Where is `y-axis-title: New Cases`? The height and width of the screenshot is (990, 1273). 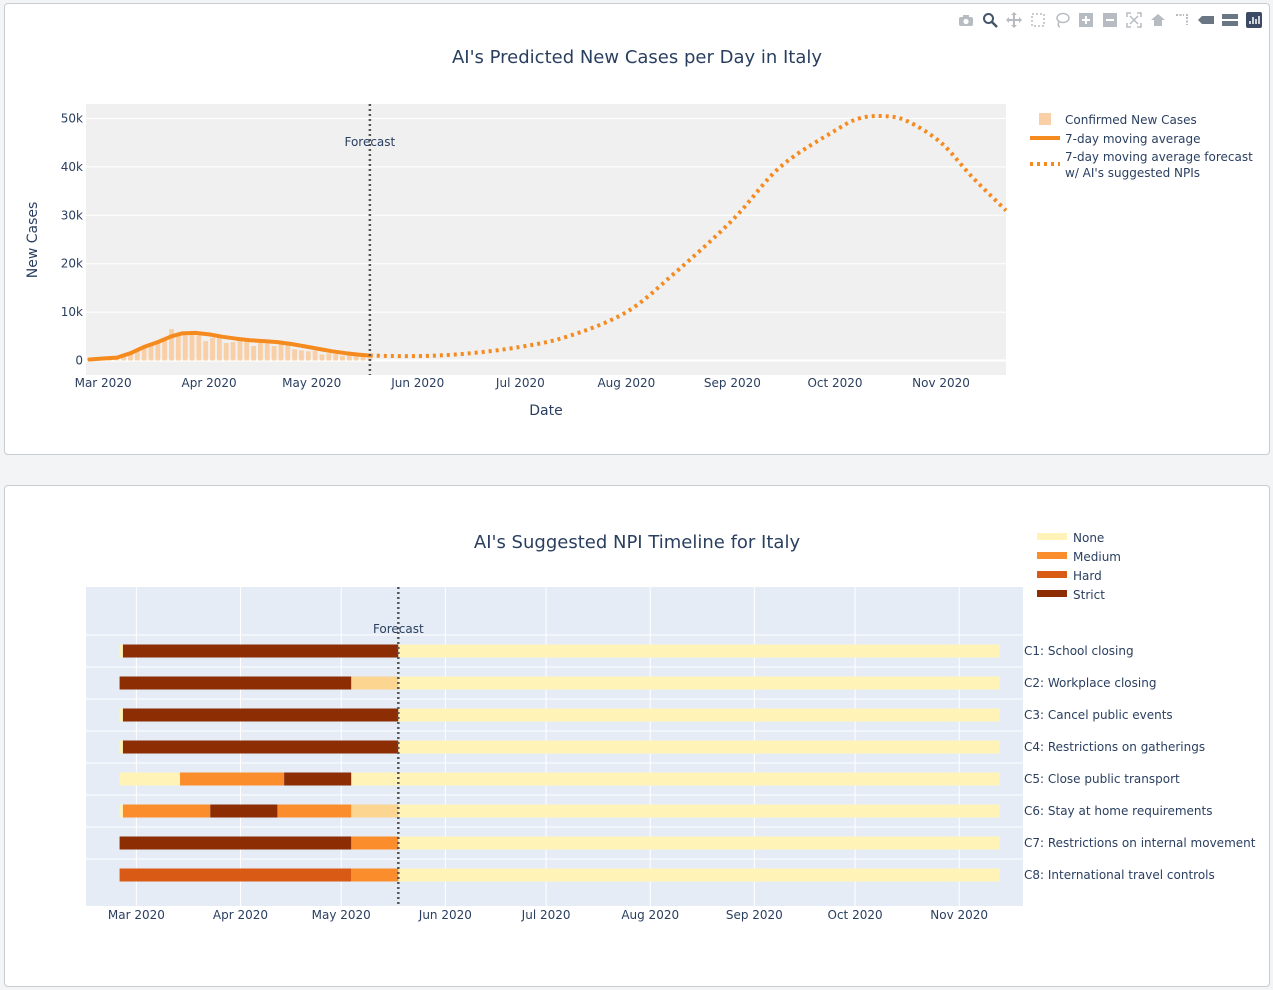
y-axis-title: New Cases is located at coordinates (33, 240).